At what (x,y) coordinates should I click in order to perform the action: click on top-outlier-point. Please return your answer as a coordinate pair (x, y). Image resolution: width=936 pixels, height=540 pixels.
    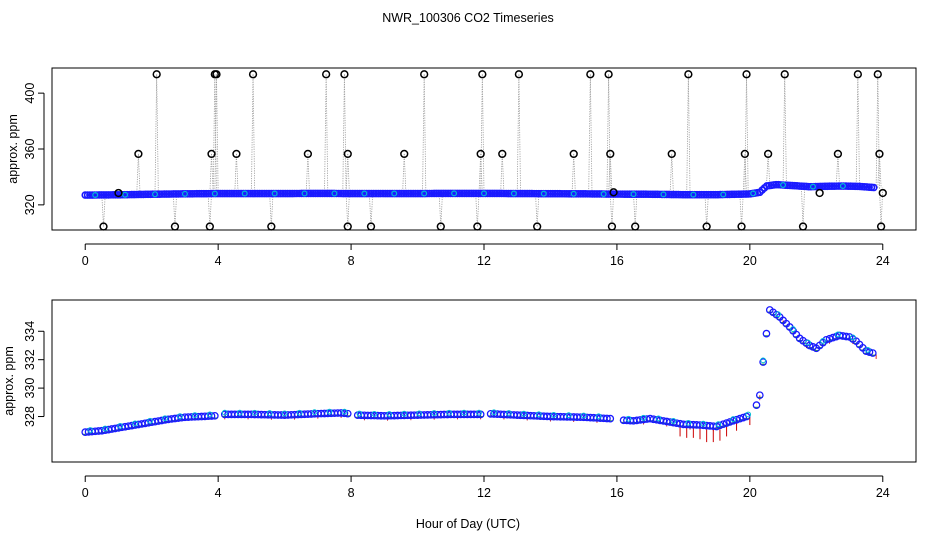
    Looking at the image, I should click on (118, 193).